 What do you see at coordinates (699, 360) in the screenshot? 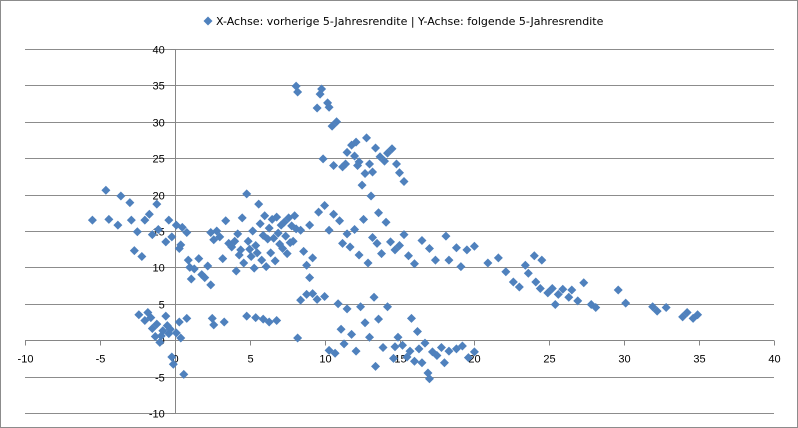
I see `x-tick-label: 35` at bounding box center [699, 360].